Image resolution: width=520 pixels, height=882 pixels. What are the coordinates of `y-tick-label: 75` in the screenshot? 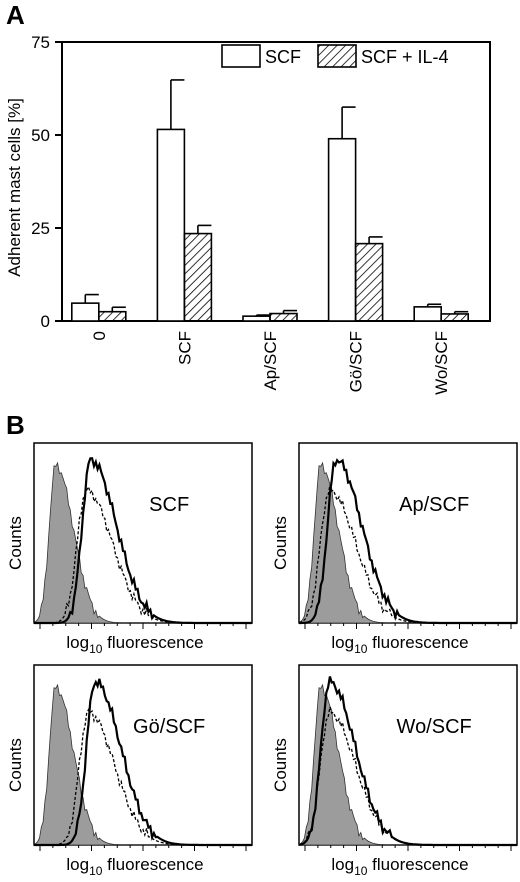 It's located at (40, 42).